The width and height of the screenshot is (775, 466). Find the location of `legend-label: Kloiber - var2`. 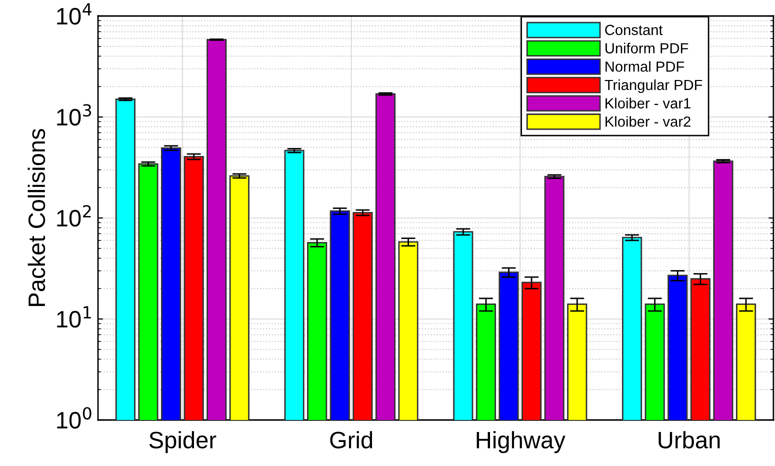

legend-label: Kloiber - var2 is located at coordinates (648, 121).